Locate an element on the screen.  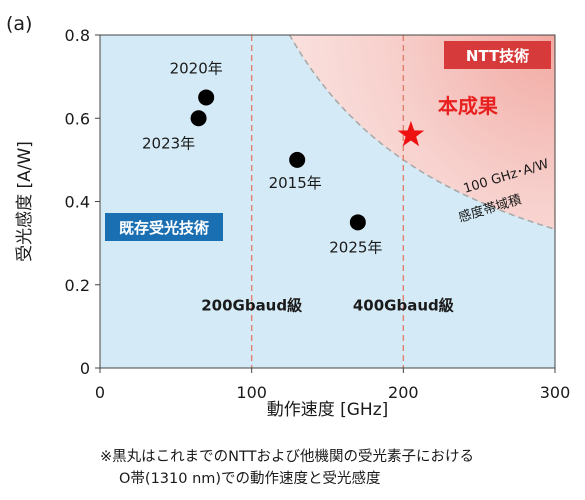
ntt-tech-badge is located at coordinates (497, 55).